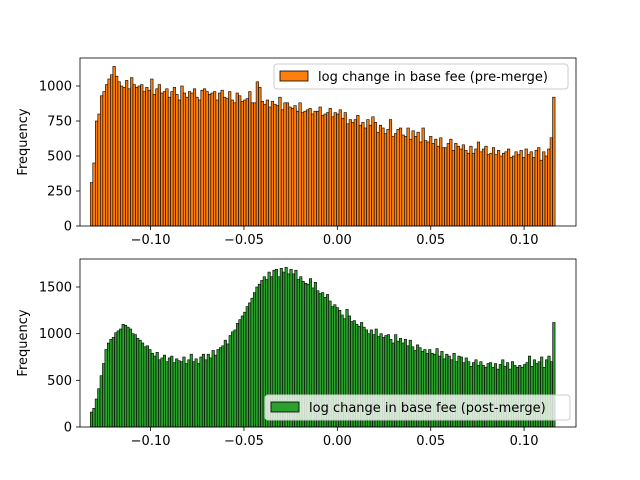 The image size is (640, 480). What do you see at coordinates (285, 407) in the screenshot?
I see `legend-swatch` at bounding box center [285, 407].